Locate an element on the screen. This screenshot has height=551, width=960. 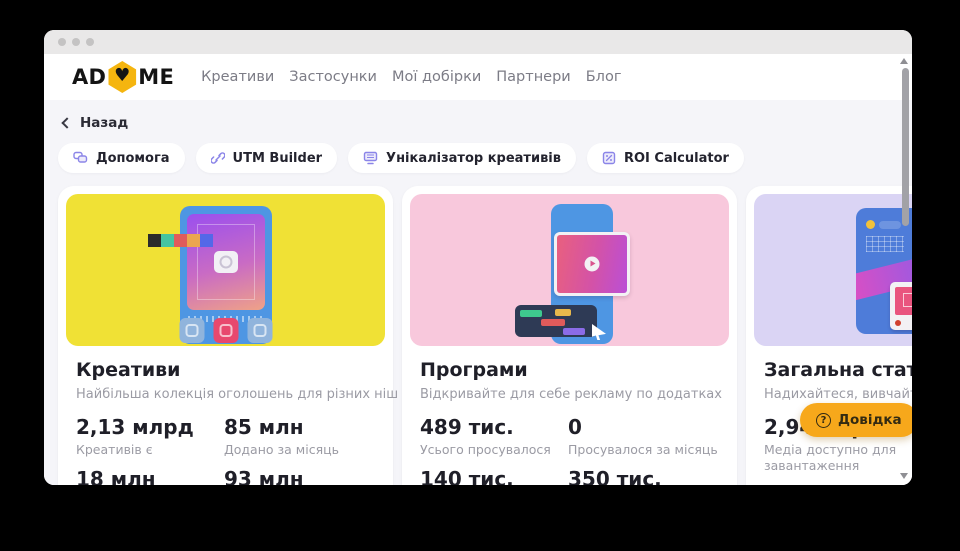
nav-partners: Партнери is located at coordinates (533, 77).